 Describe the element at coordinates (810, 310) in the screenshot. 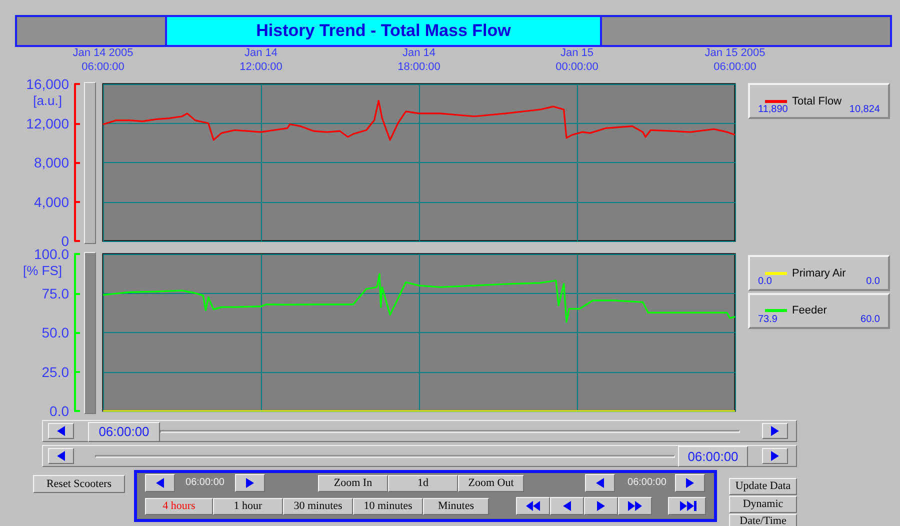

I see `legend-label: Feeder` at that location.